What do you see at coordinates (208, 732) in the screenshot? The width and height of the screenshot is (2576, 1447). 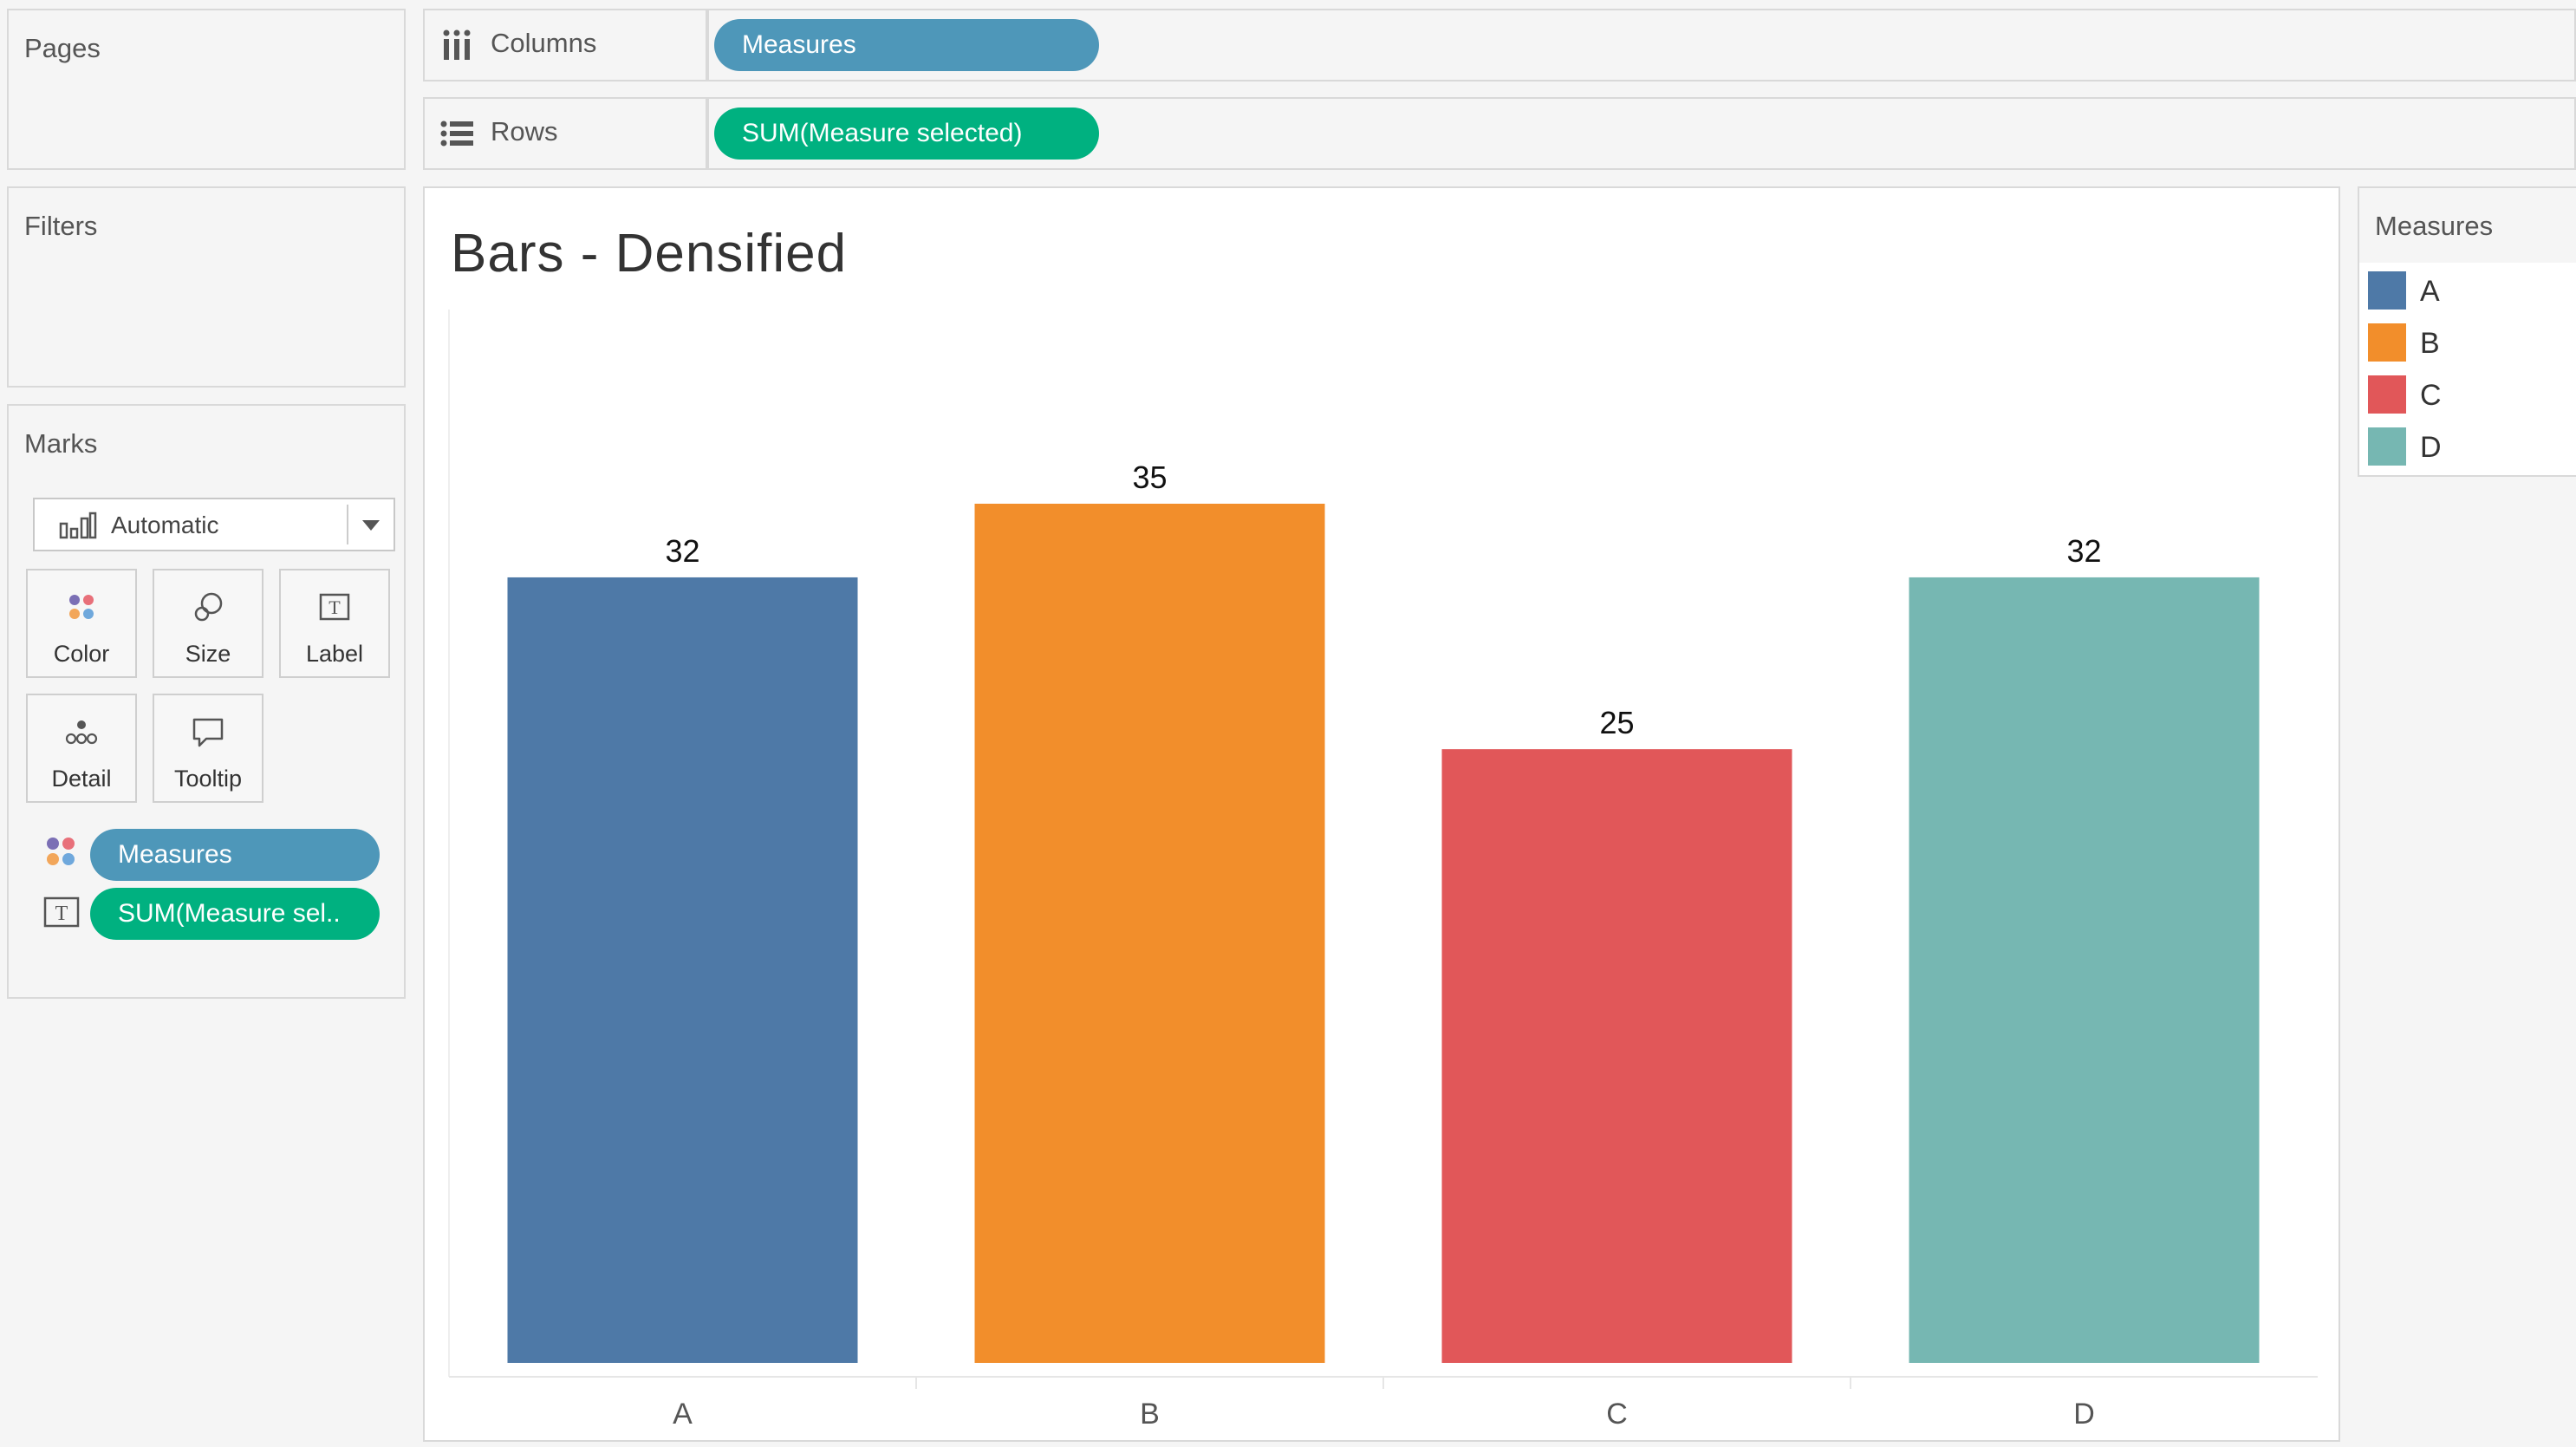 I see `tooltip-icon` at bounding box center [208, 732].